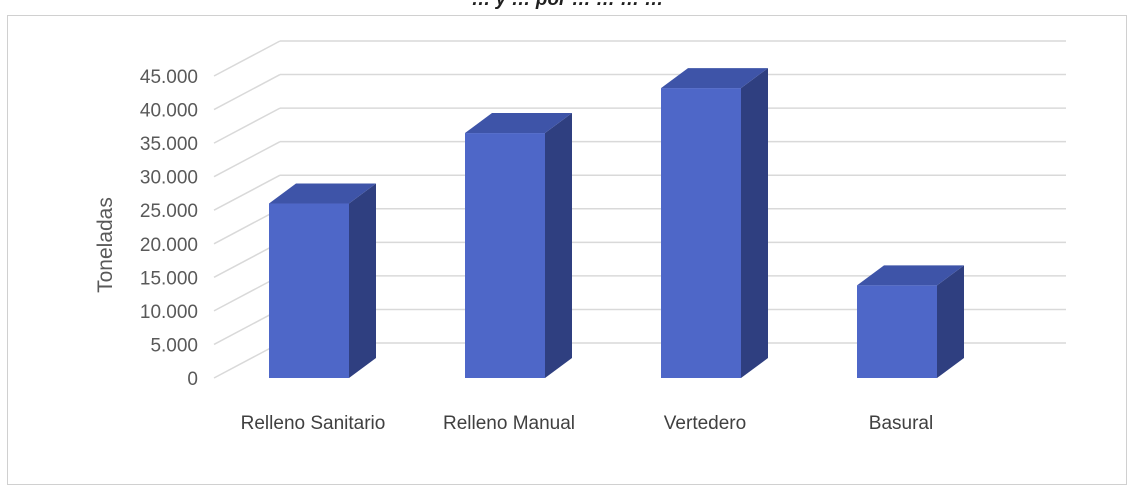 The height and width of the screenshot is (485, 1135). Describe the element at coordinates (705, 423) in the screenshot. I see `x-category-label: Vertedero` at that location.